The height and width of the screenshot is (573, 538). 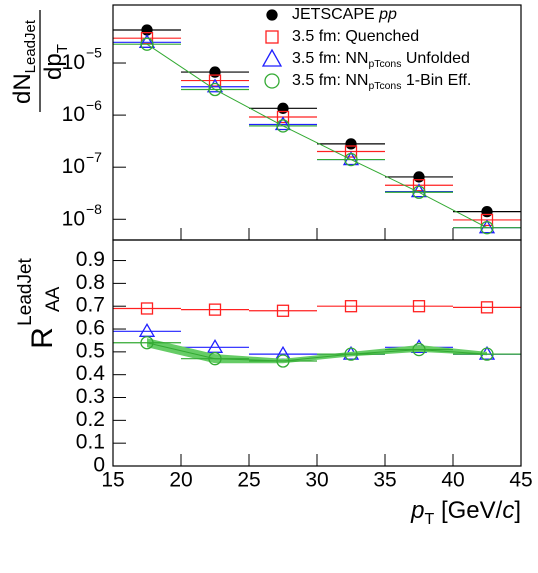 I want to click on text-part: LeadJet, so click(x=30, y=46).